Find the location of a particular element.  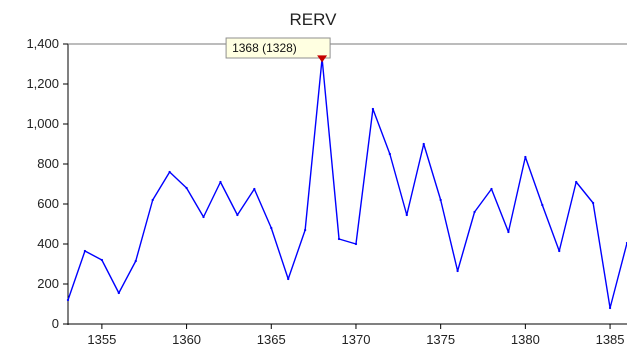

tooltip-marker-icon is located at coordinates (322, 59).